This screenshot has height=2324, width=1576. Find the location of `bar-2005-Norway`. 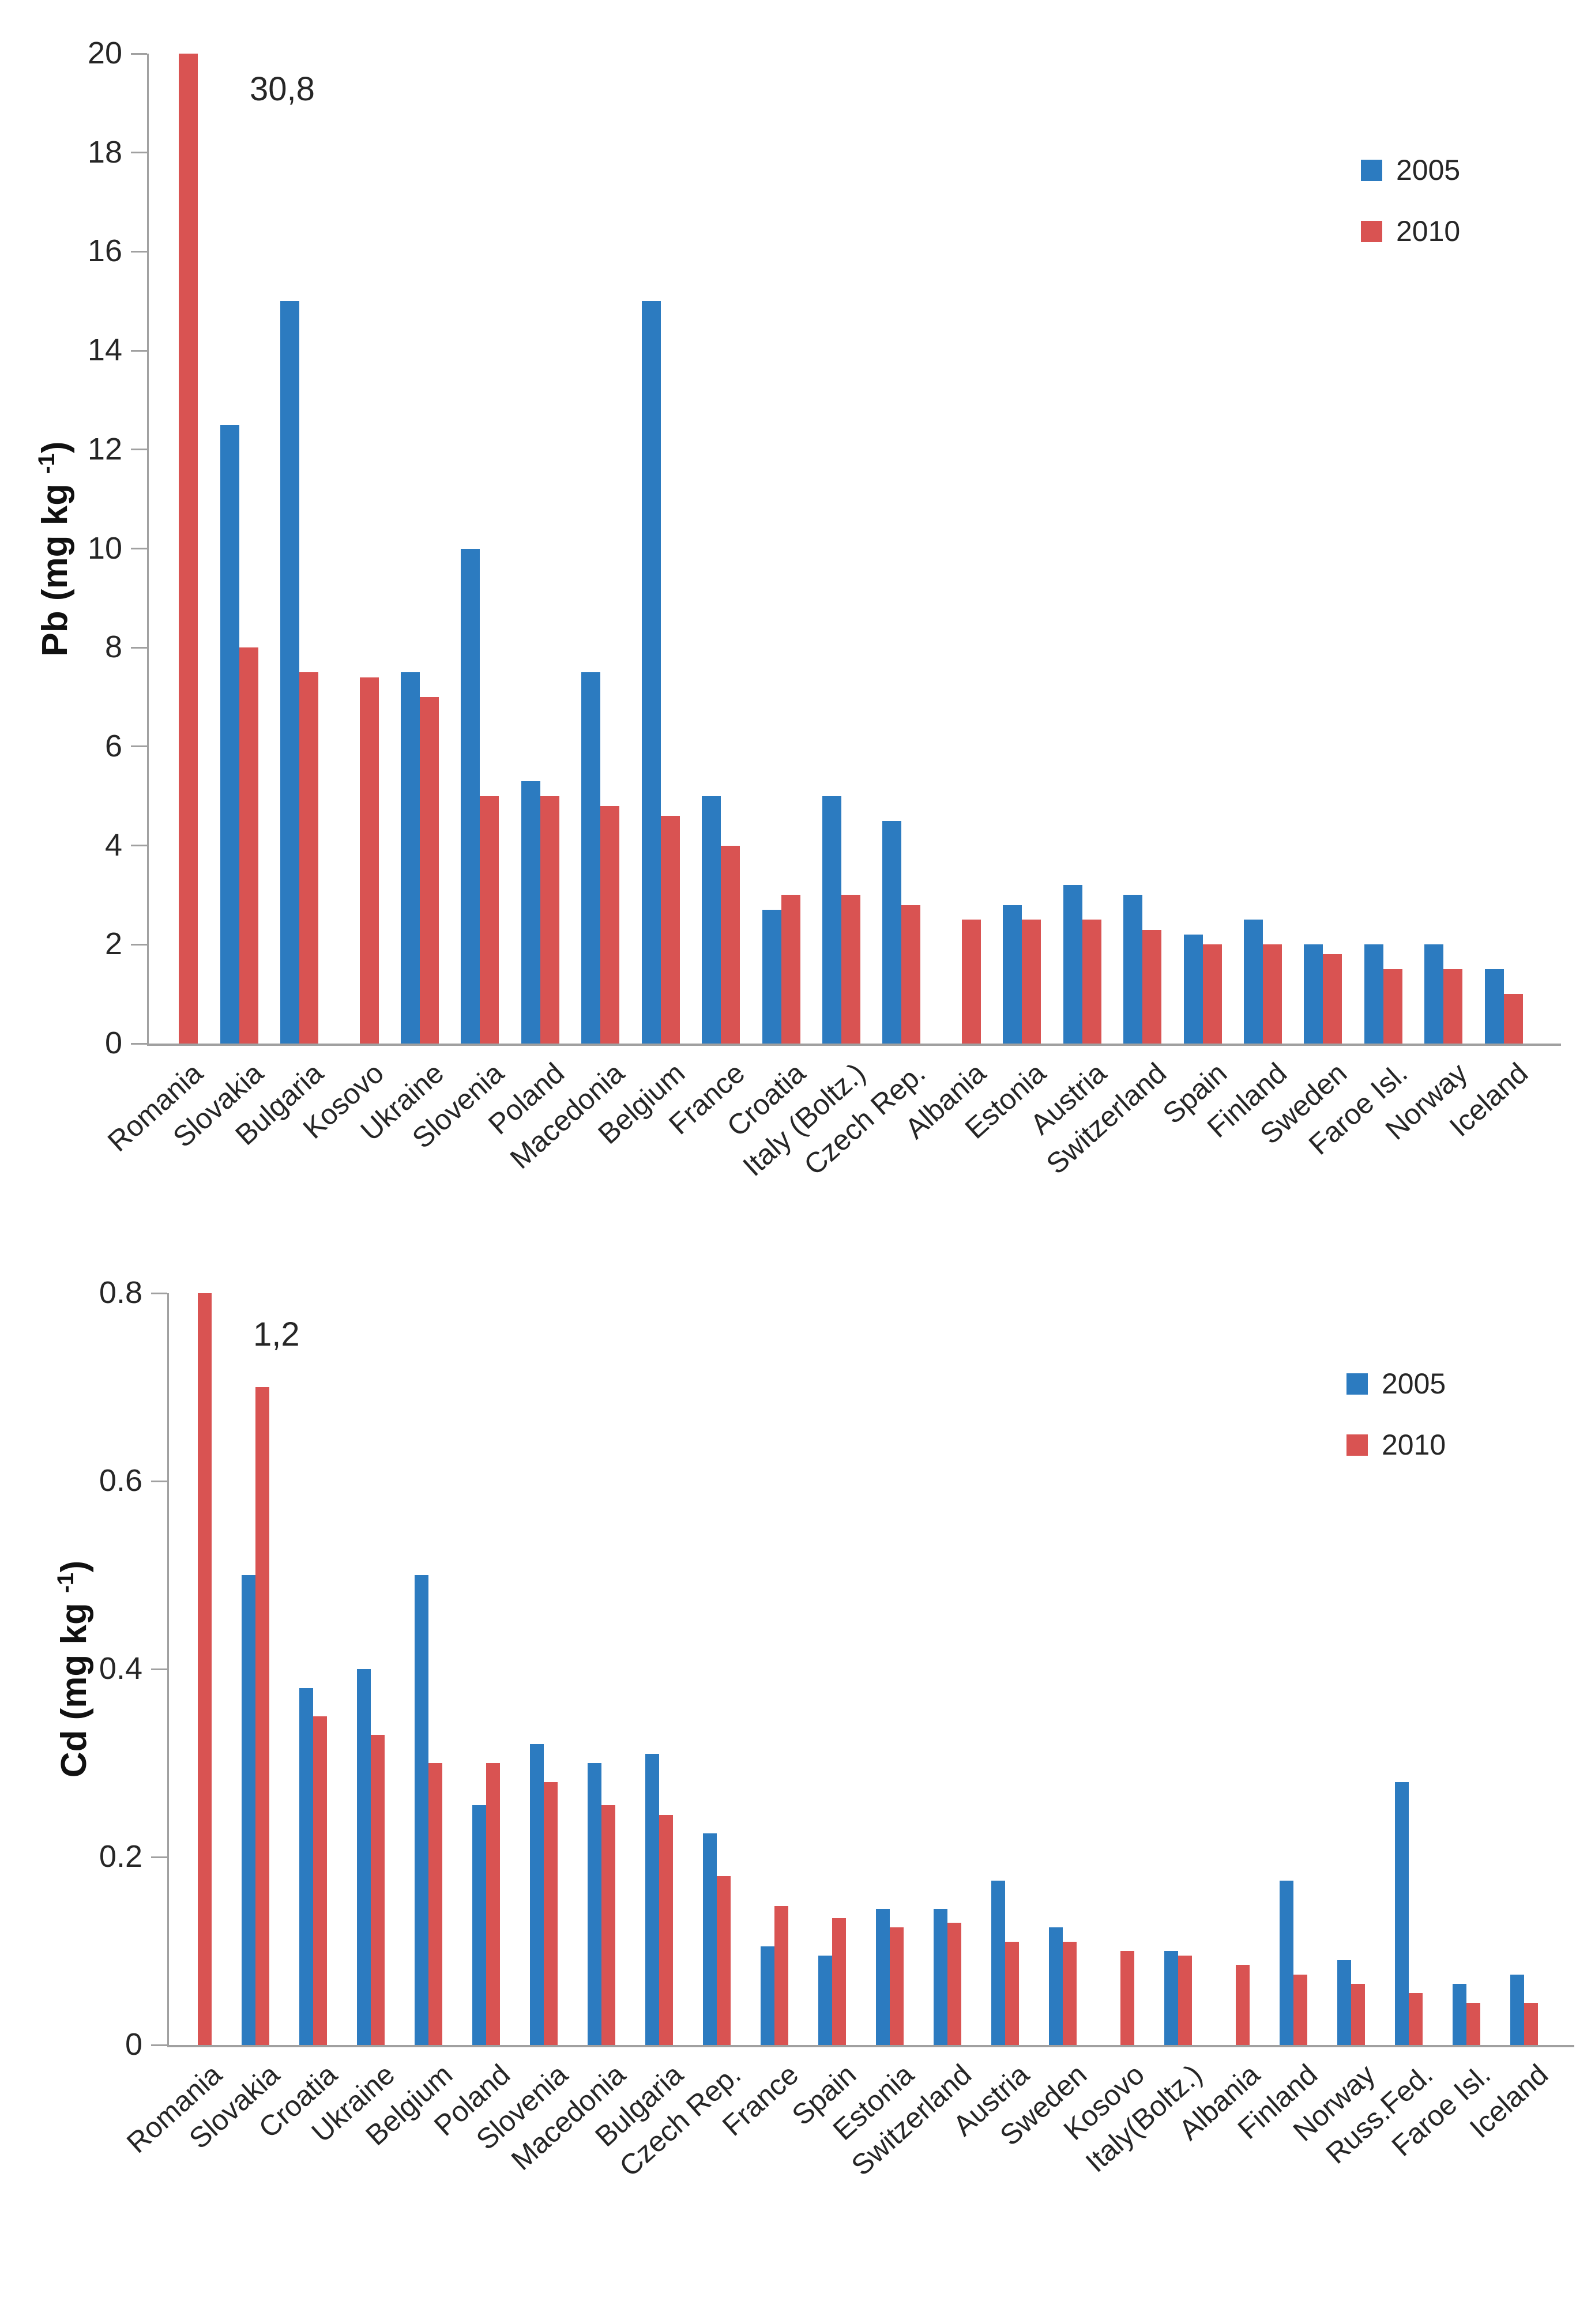

bar-2005-Norway is located at coordinates (1434, 994).